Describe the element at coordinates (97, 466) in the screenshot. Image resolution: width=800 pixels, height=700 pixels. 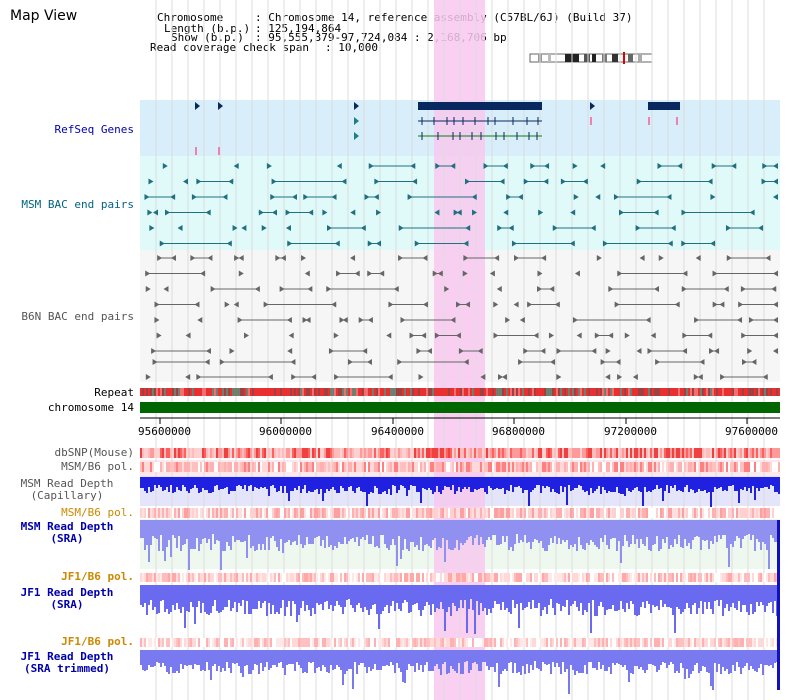
I see `msm-b6-pol-label: MSM/B6 pol.` at that location.